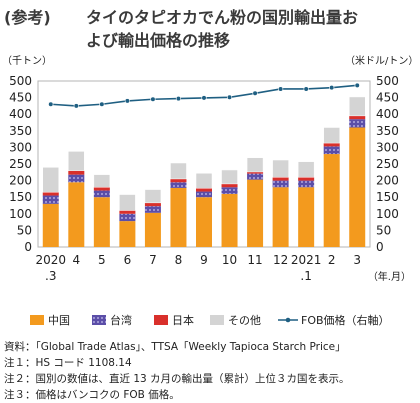  I want to click on chart-title: (参考) タイのタピオカでん粉の国別輸出量お よび輸出価格の推移, so click(210, 26).